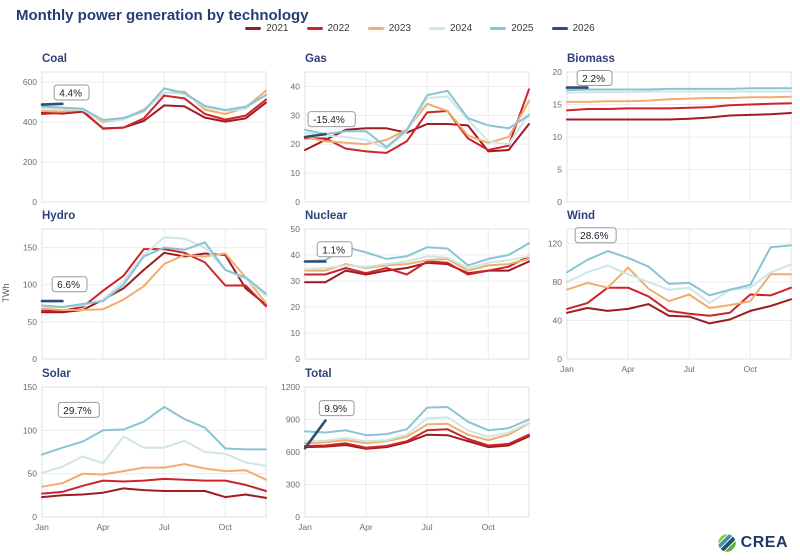 The width and height of the screenshot is (800, 560). I want to click on legend-label: 2023, so click(399, 28).